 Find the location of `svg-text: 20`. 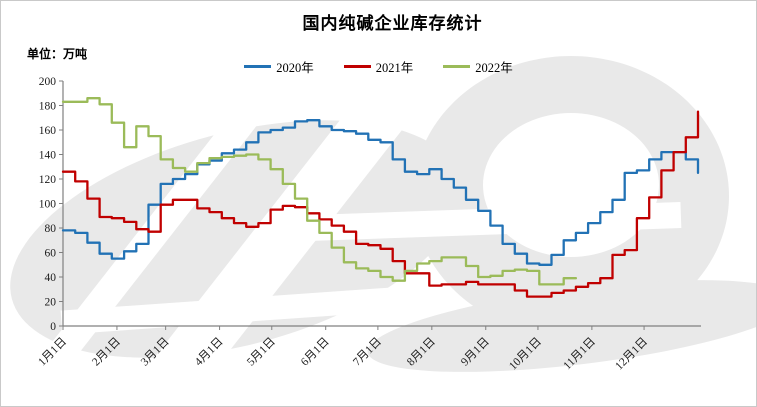

svg-text: 20 is located at coordinates (51, 303).